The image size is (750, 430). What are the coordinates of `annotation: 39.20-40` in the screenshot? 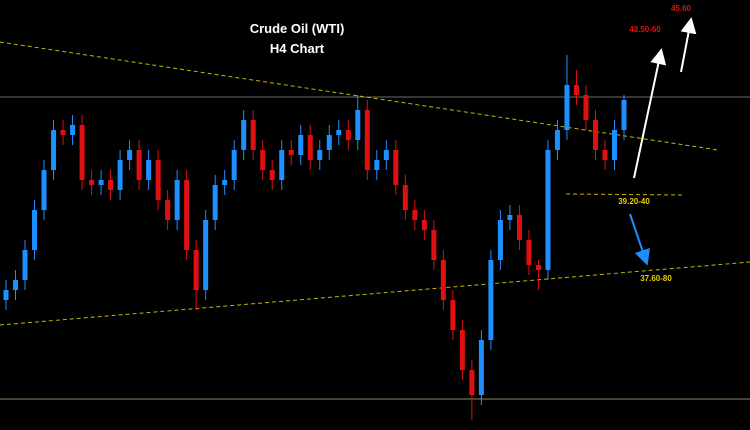 It's located at (634, 201).